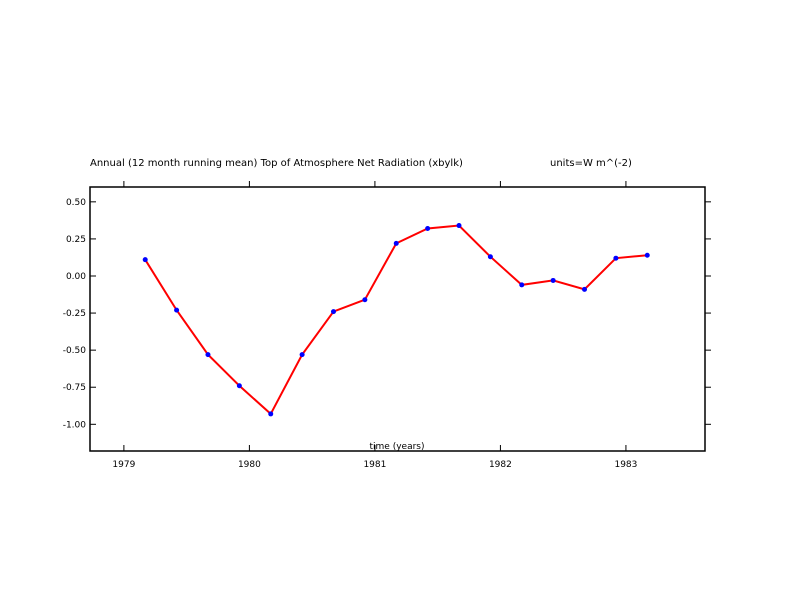  What do you see at coordinates (76, 203) in the screenshot?
I see `y-tick-label: 0.50` at bounding box center [76, 203].